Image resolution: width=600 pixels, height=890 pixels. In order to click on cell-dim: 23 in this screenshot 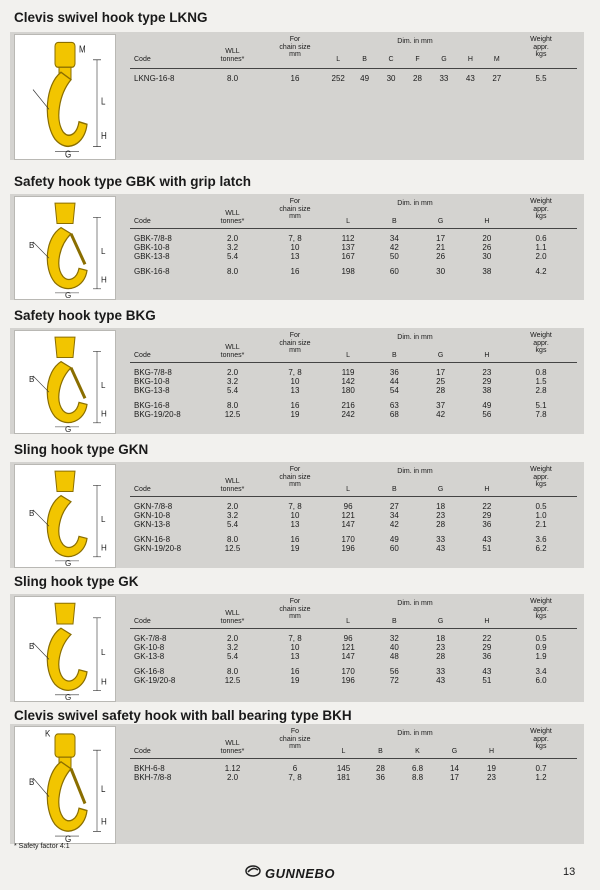, I will do `click(491, 777)`.